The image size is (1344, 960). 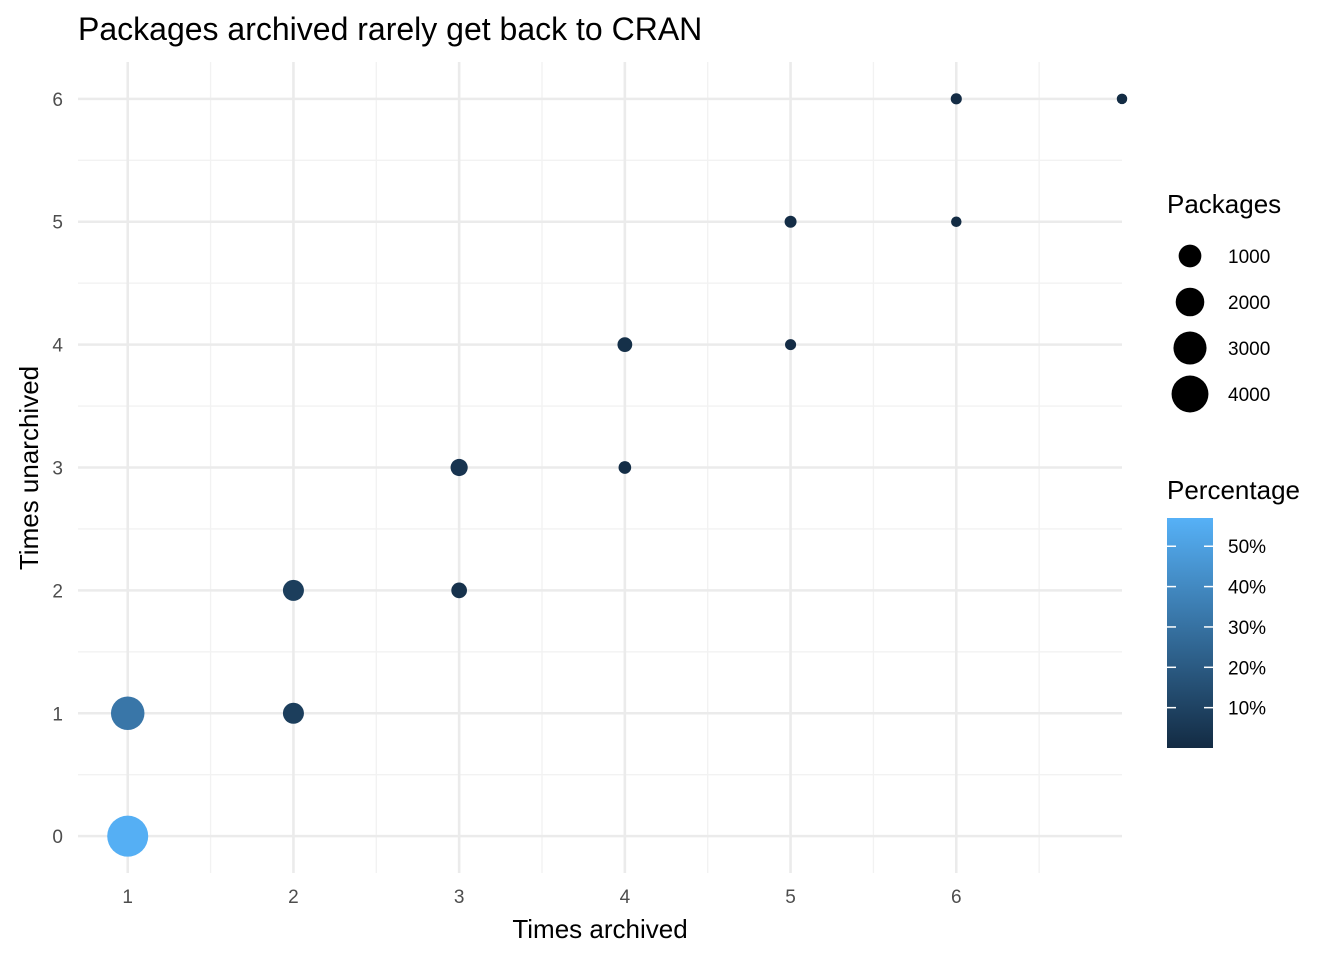 I want to click on size-legend-title: Packages, so click(x=1224, y=204).